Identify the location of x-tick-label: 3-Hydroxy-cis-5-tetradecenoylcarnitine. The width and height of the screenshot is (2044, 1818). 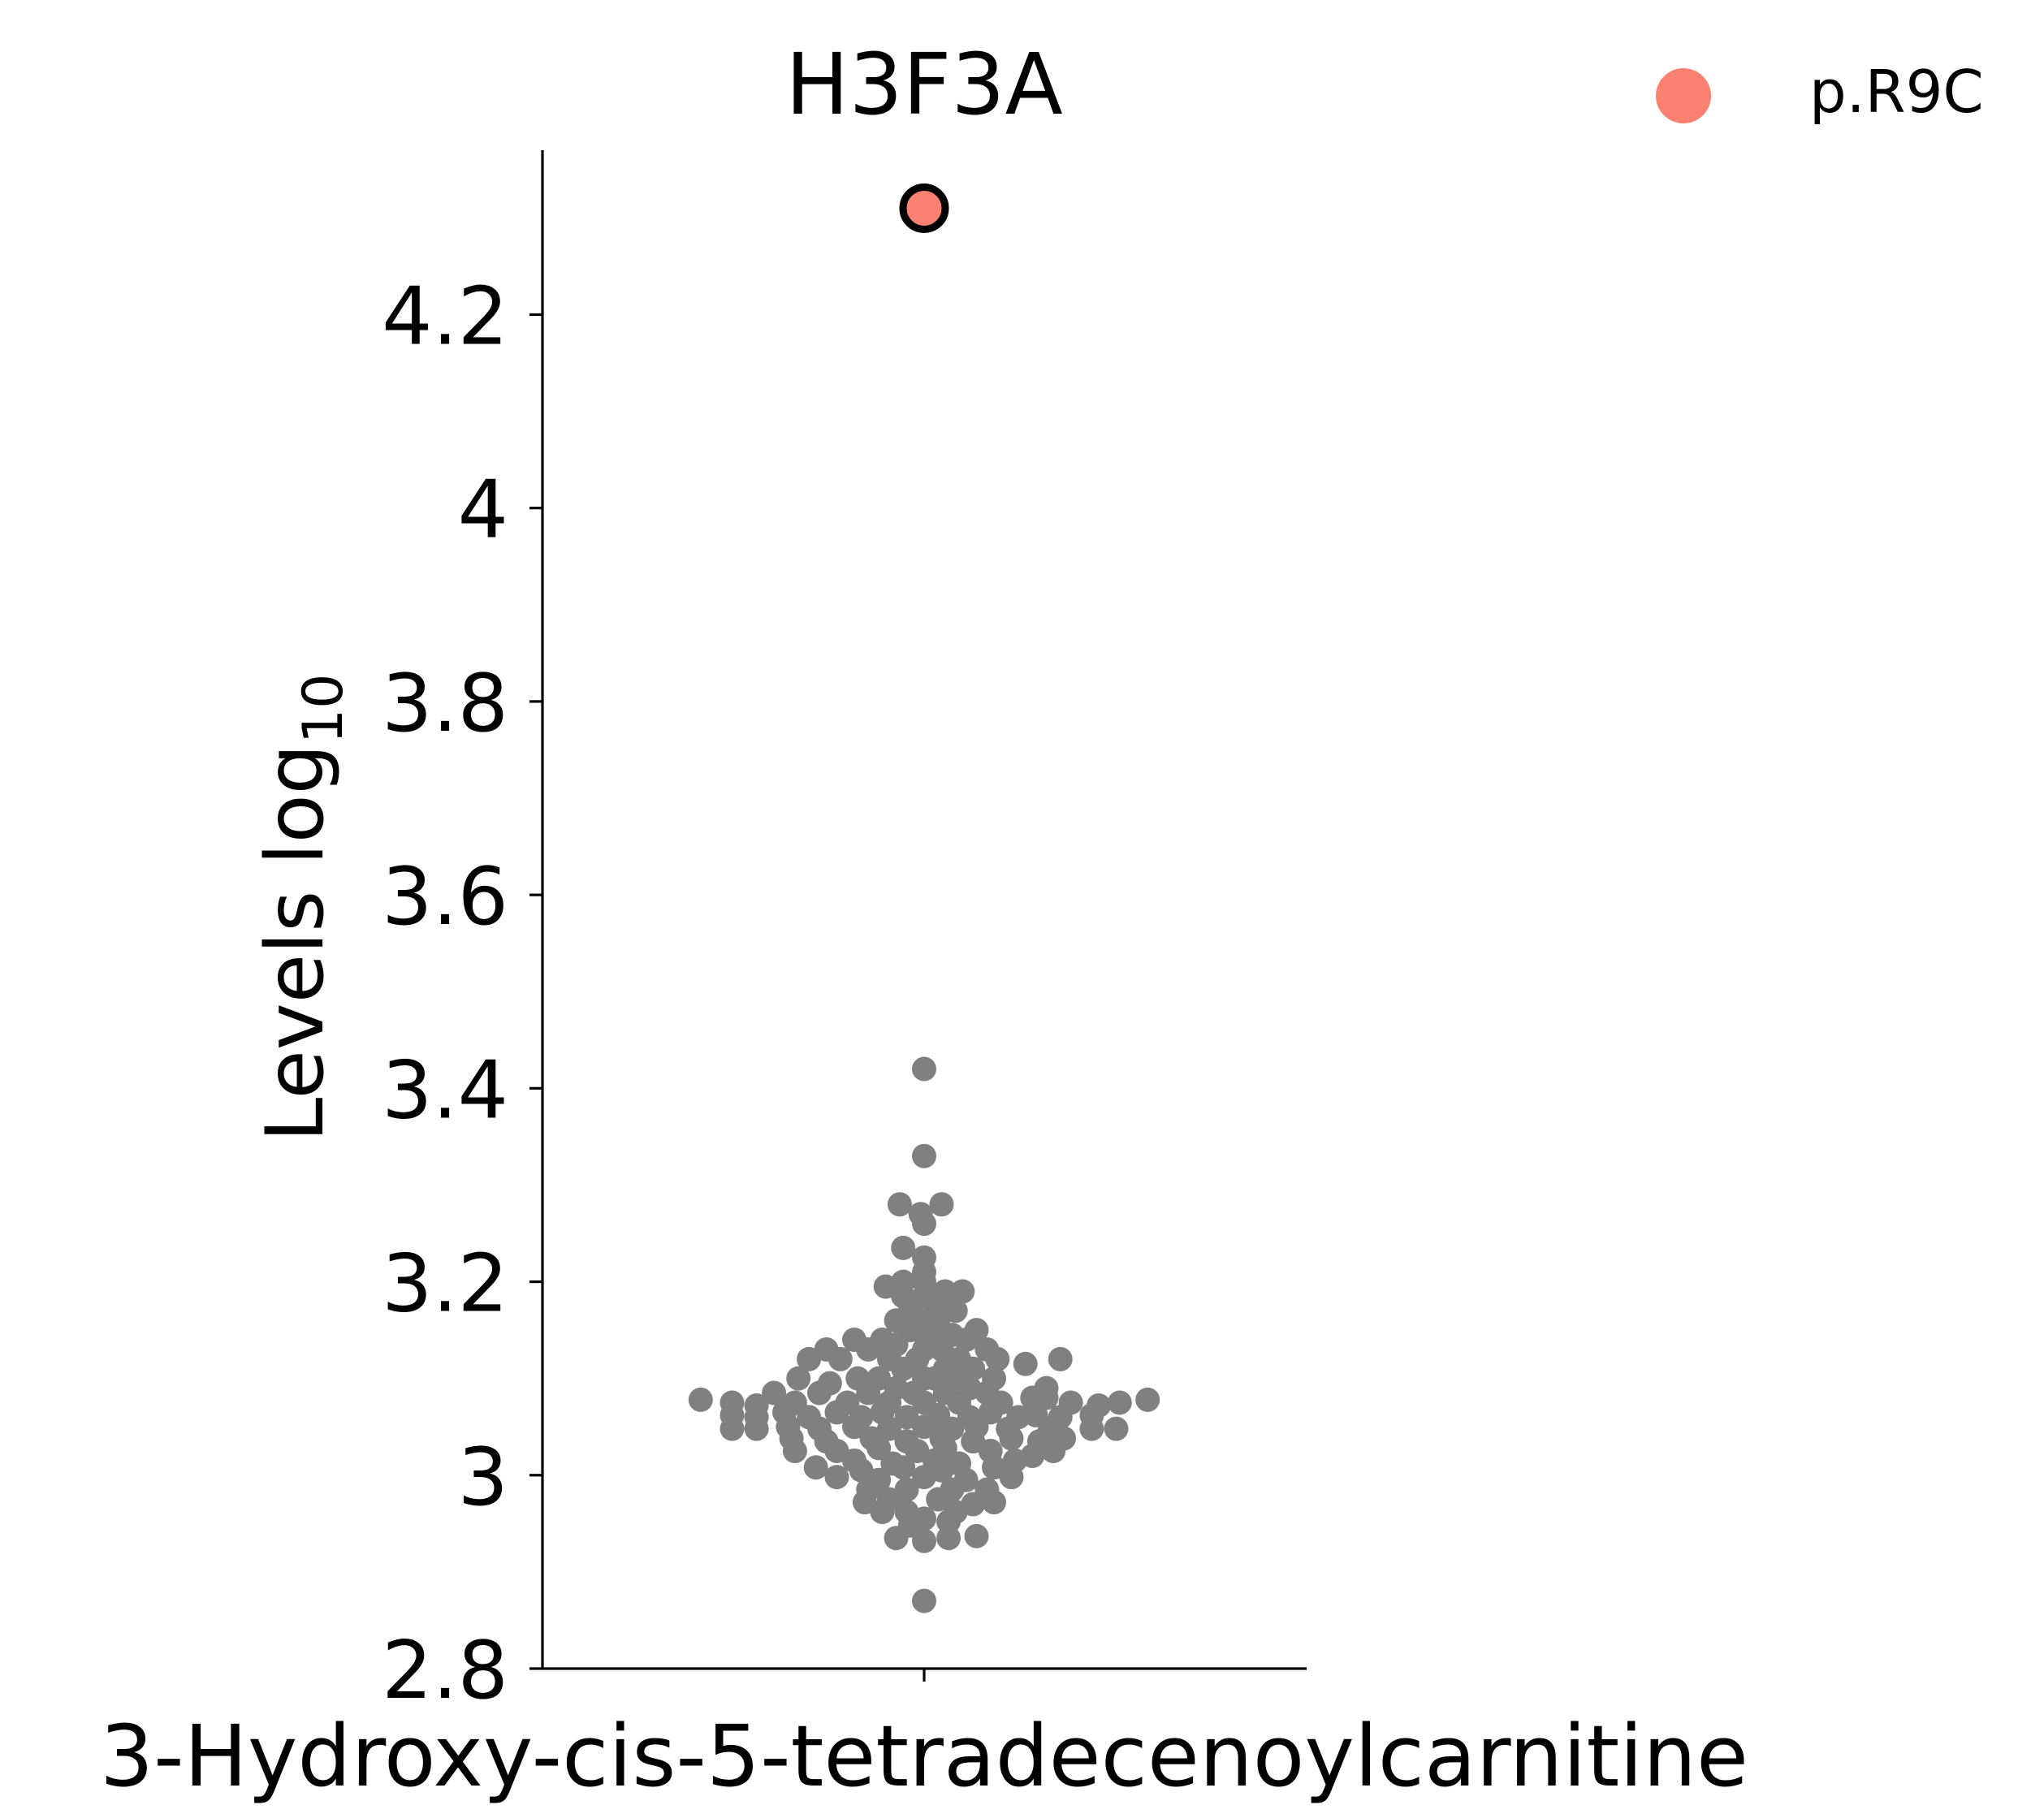
(924, 1756).